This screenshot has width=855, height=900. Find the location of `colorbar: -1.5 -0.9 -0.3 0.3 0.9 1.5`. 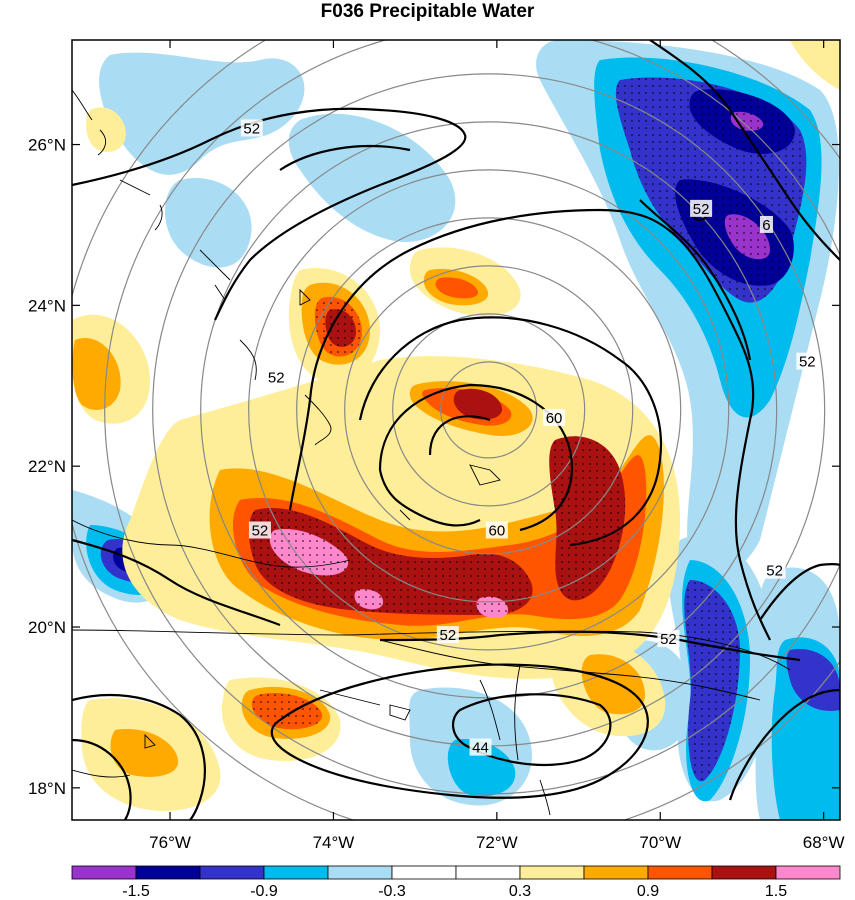

colorbar: -1.5 -0.9 -0.3 0.3 0.9 1.5 is located at coordinates (456, 882).